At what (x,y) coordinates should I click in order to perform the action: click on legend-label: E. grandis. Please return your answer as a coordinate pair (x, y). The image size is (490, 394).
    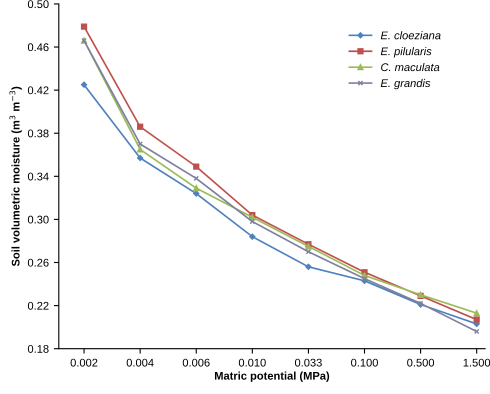
    Looking at the image, I should click on (405, 84).